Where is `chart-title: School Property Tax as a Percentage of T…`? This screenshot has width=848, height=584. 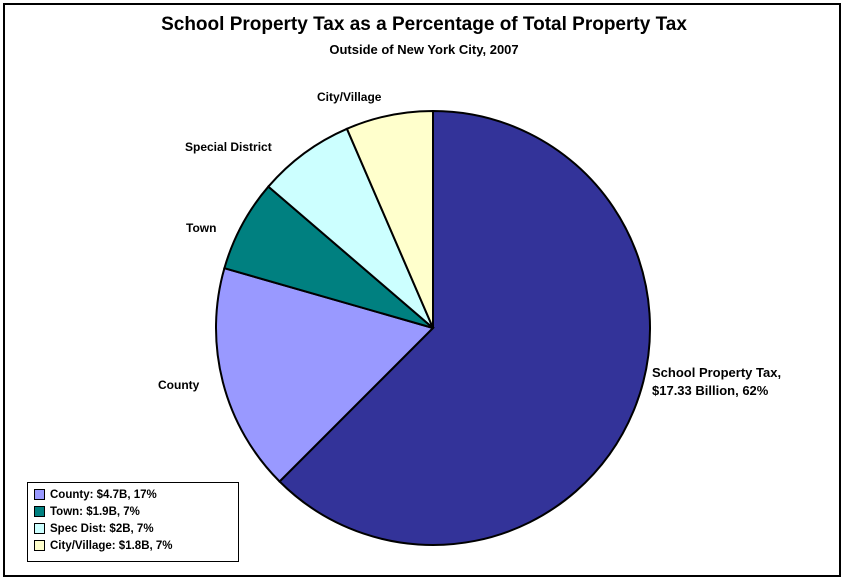
chart-title: School Property Tax as a Percentage of T… is located at coordinates (424, 24).